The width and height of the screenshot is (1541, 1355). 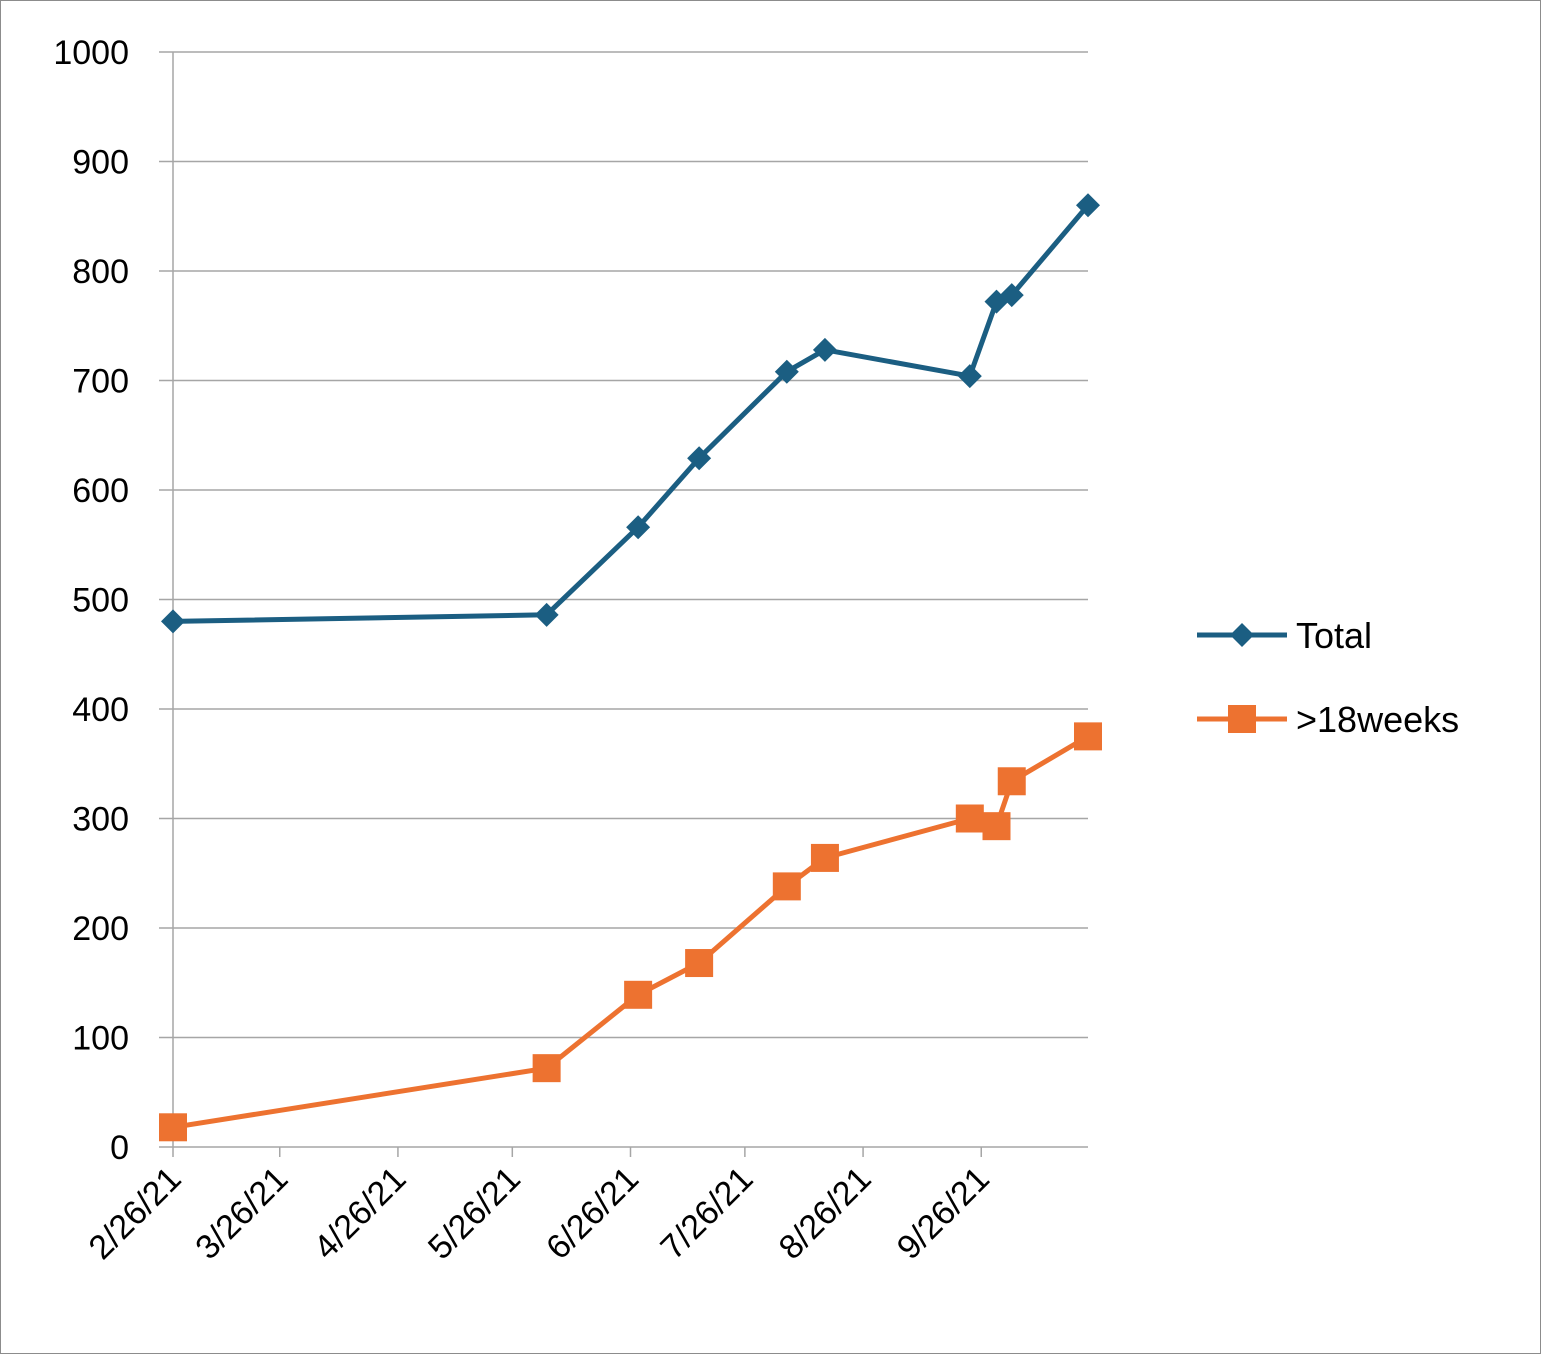 I want to click on y-tick-label: 500, so click(x=100, y=601).